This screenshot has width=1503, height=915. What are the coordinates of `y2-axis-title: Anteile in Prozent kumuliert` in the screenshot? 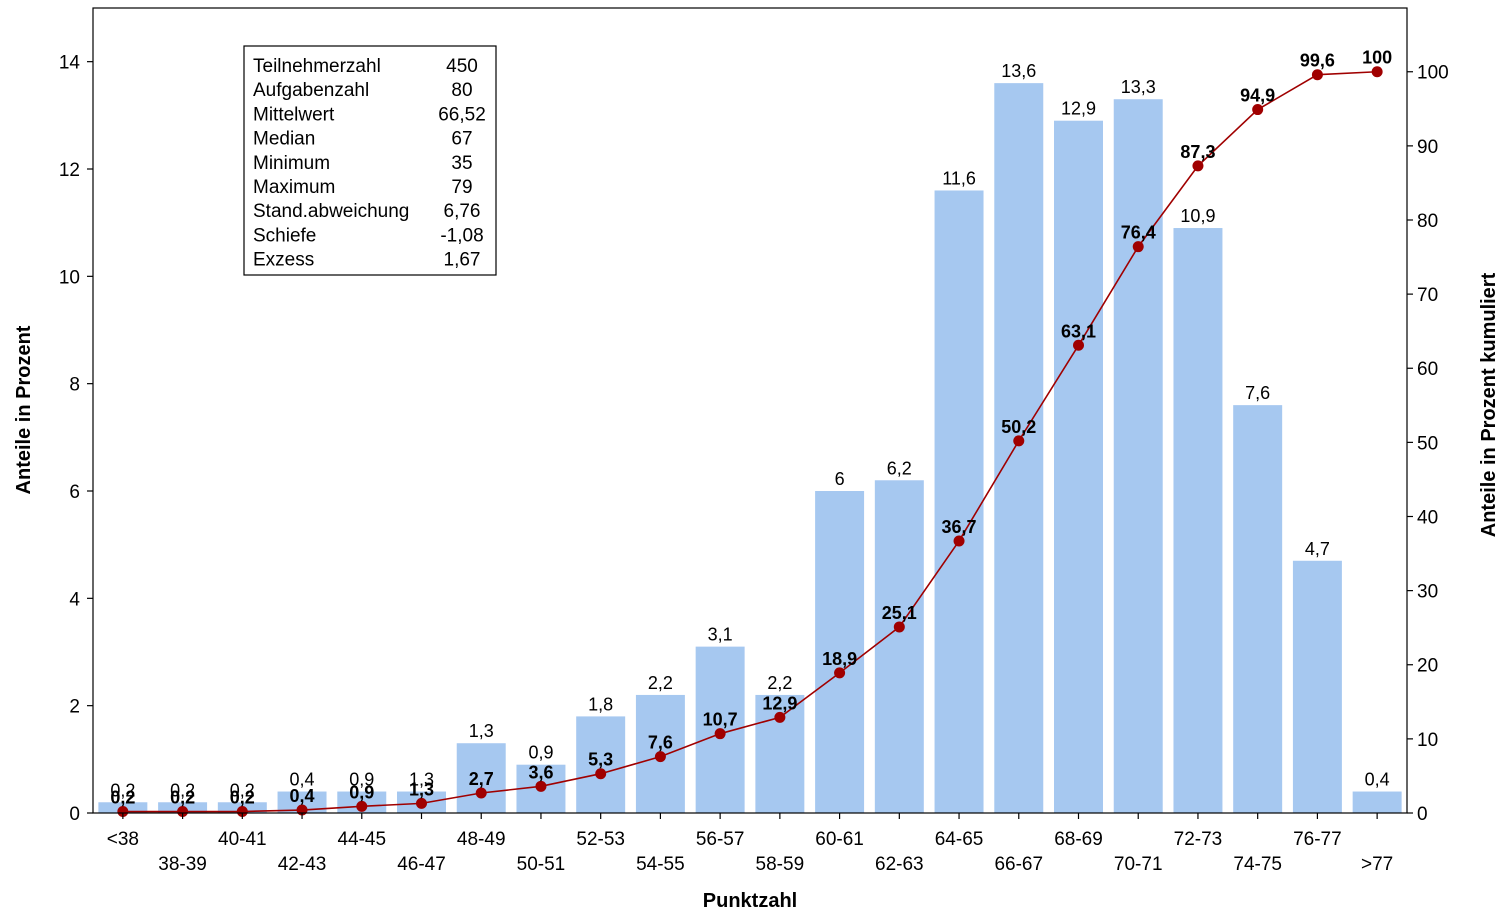 It's located at (1489, 404).